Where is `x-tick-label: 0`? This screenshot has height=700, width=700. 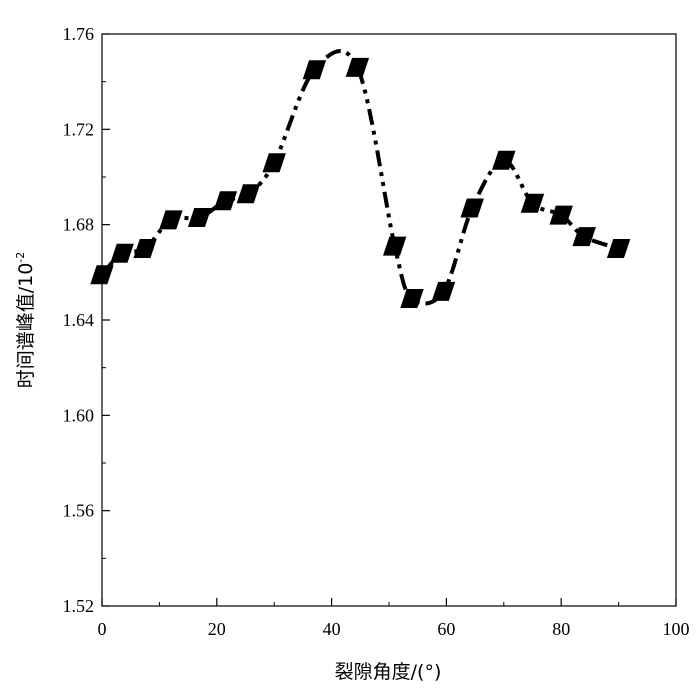 x-tick-label: 0 is located at coordinates (102, 629).